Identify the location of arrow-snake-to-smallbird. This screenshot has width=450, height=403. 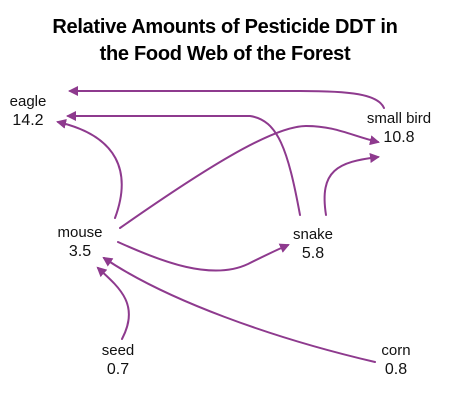
(351, 184).